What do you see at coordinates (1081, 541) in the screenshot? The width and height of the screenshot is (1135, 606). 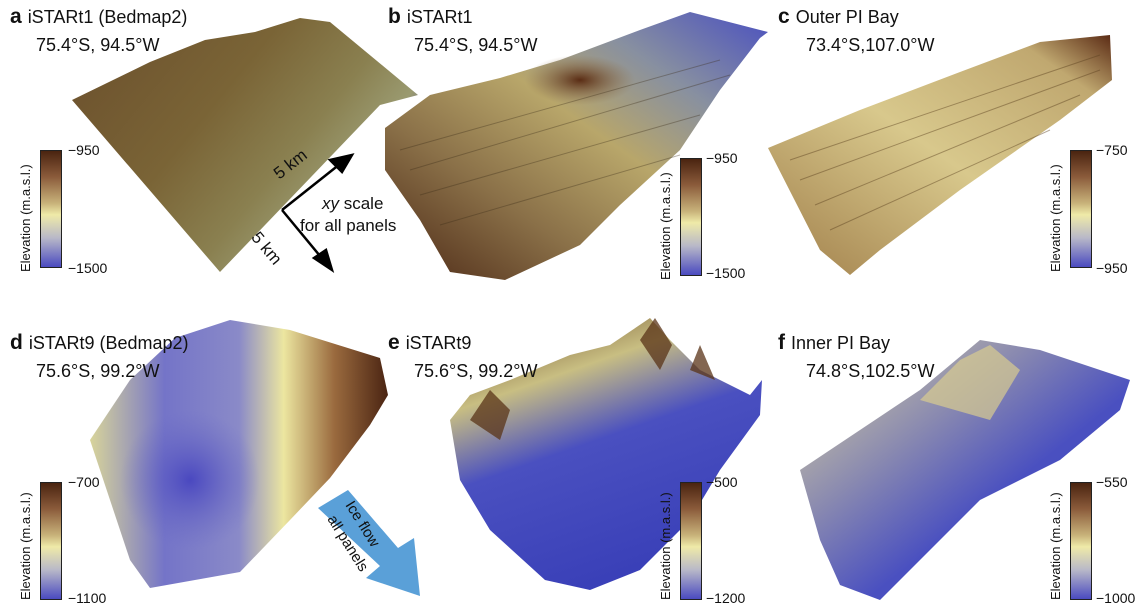 I see `colorbar-f` at bounding box center [1081, 541].